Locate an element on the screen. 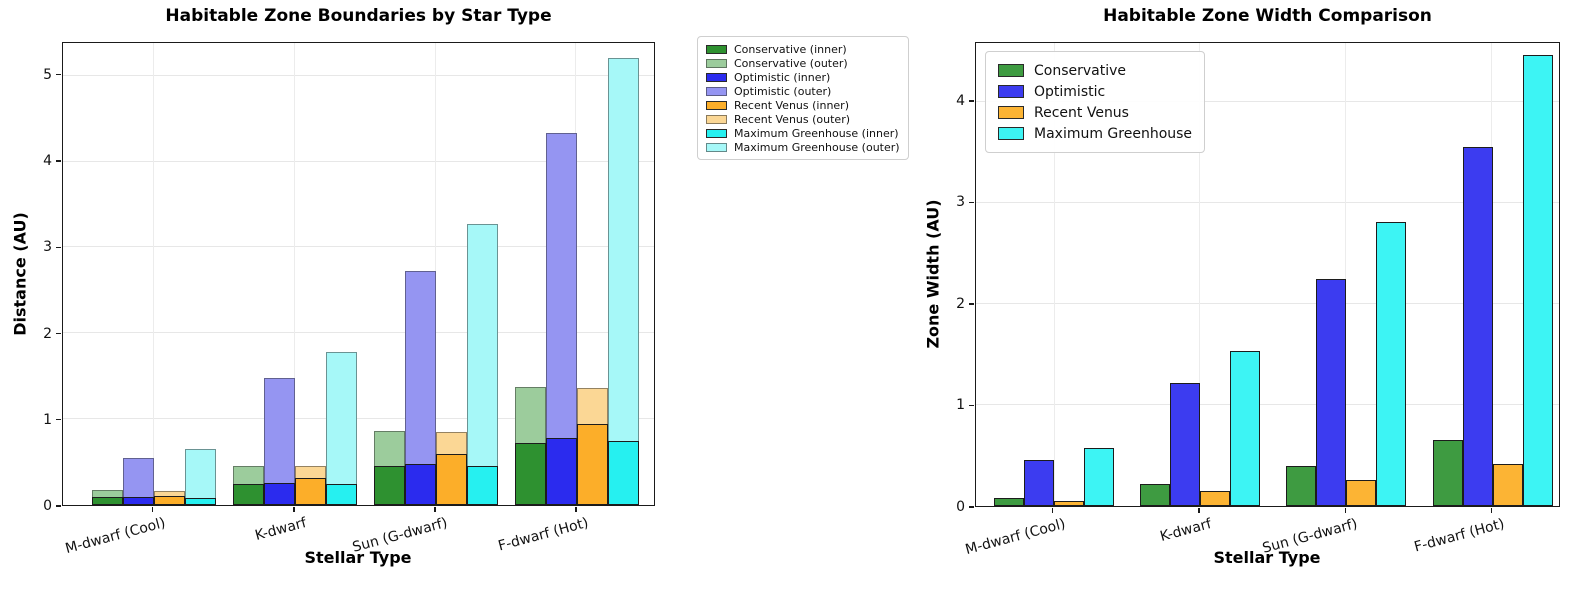 The height and width of the screenshot is (590, 1589). bar-maximum-greenhouse-inner-m-dwarf-cool is located at coordinates (200, 501).